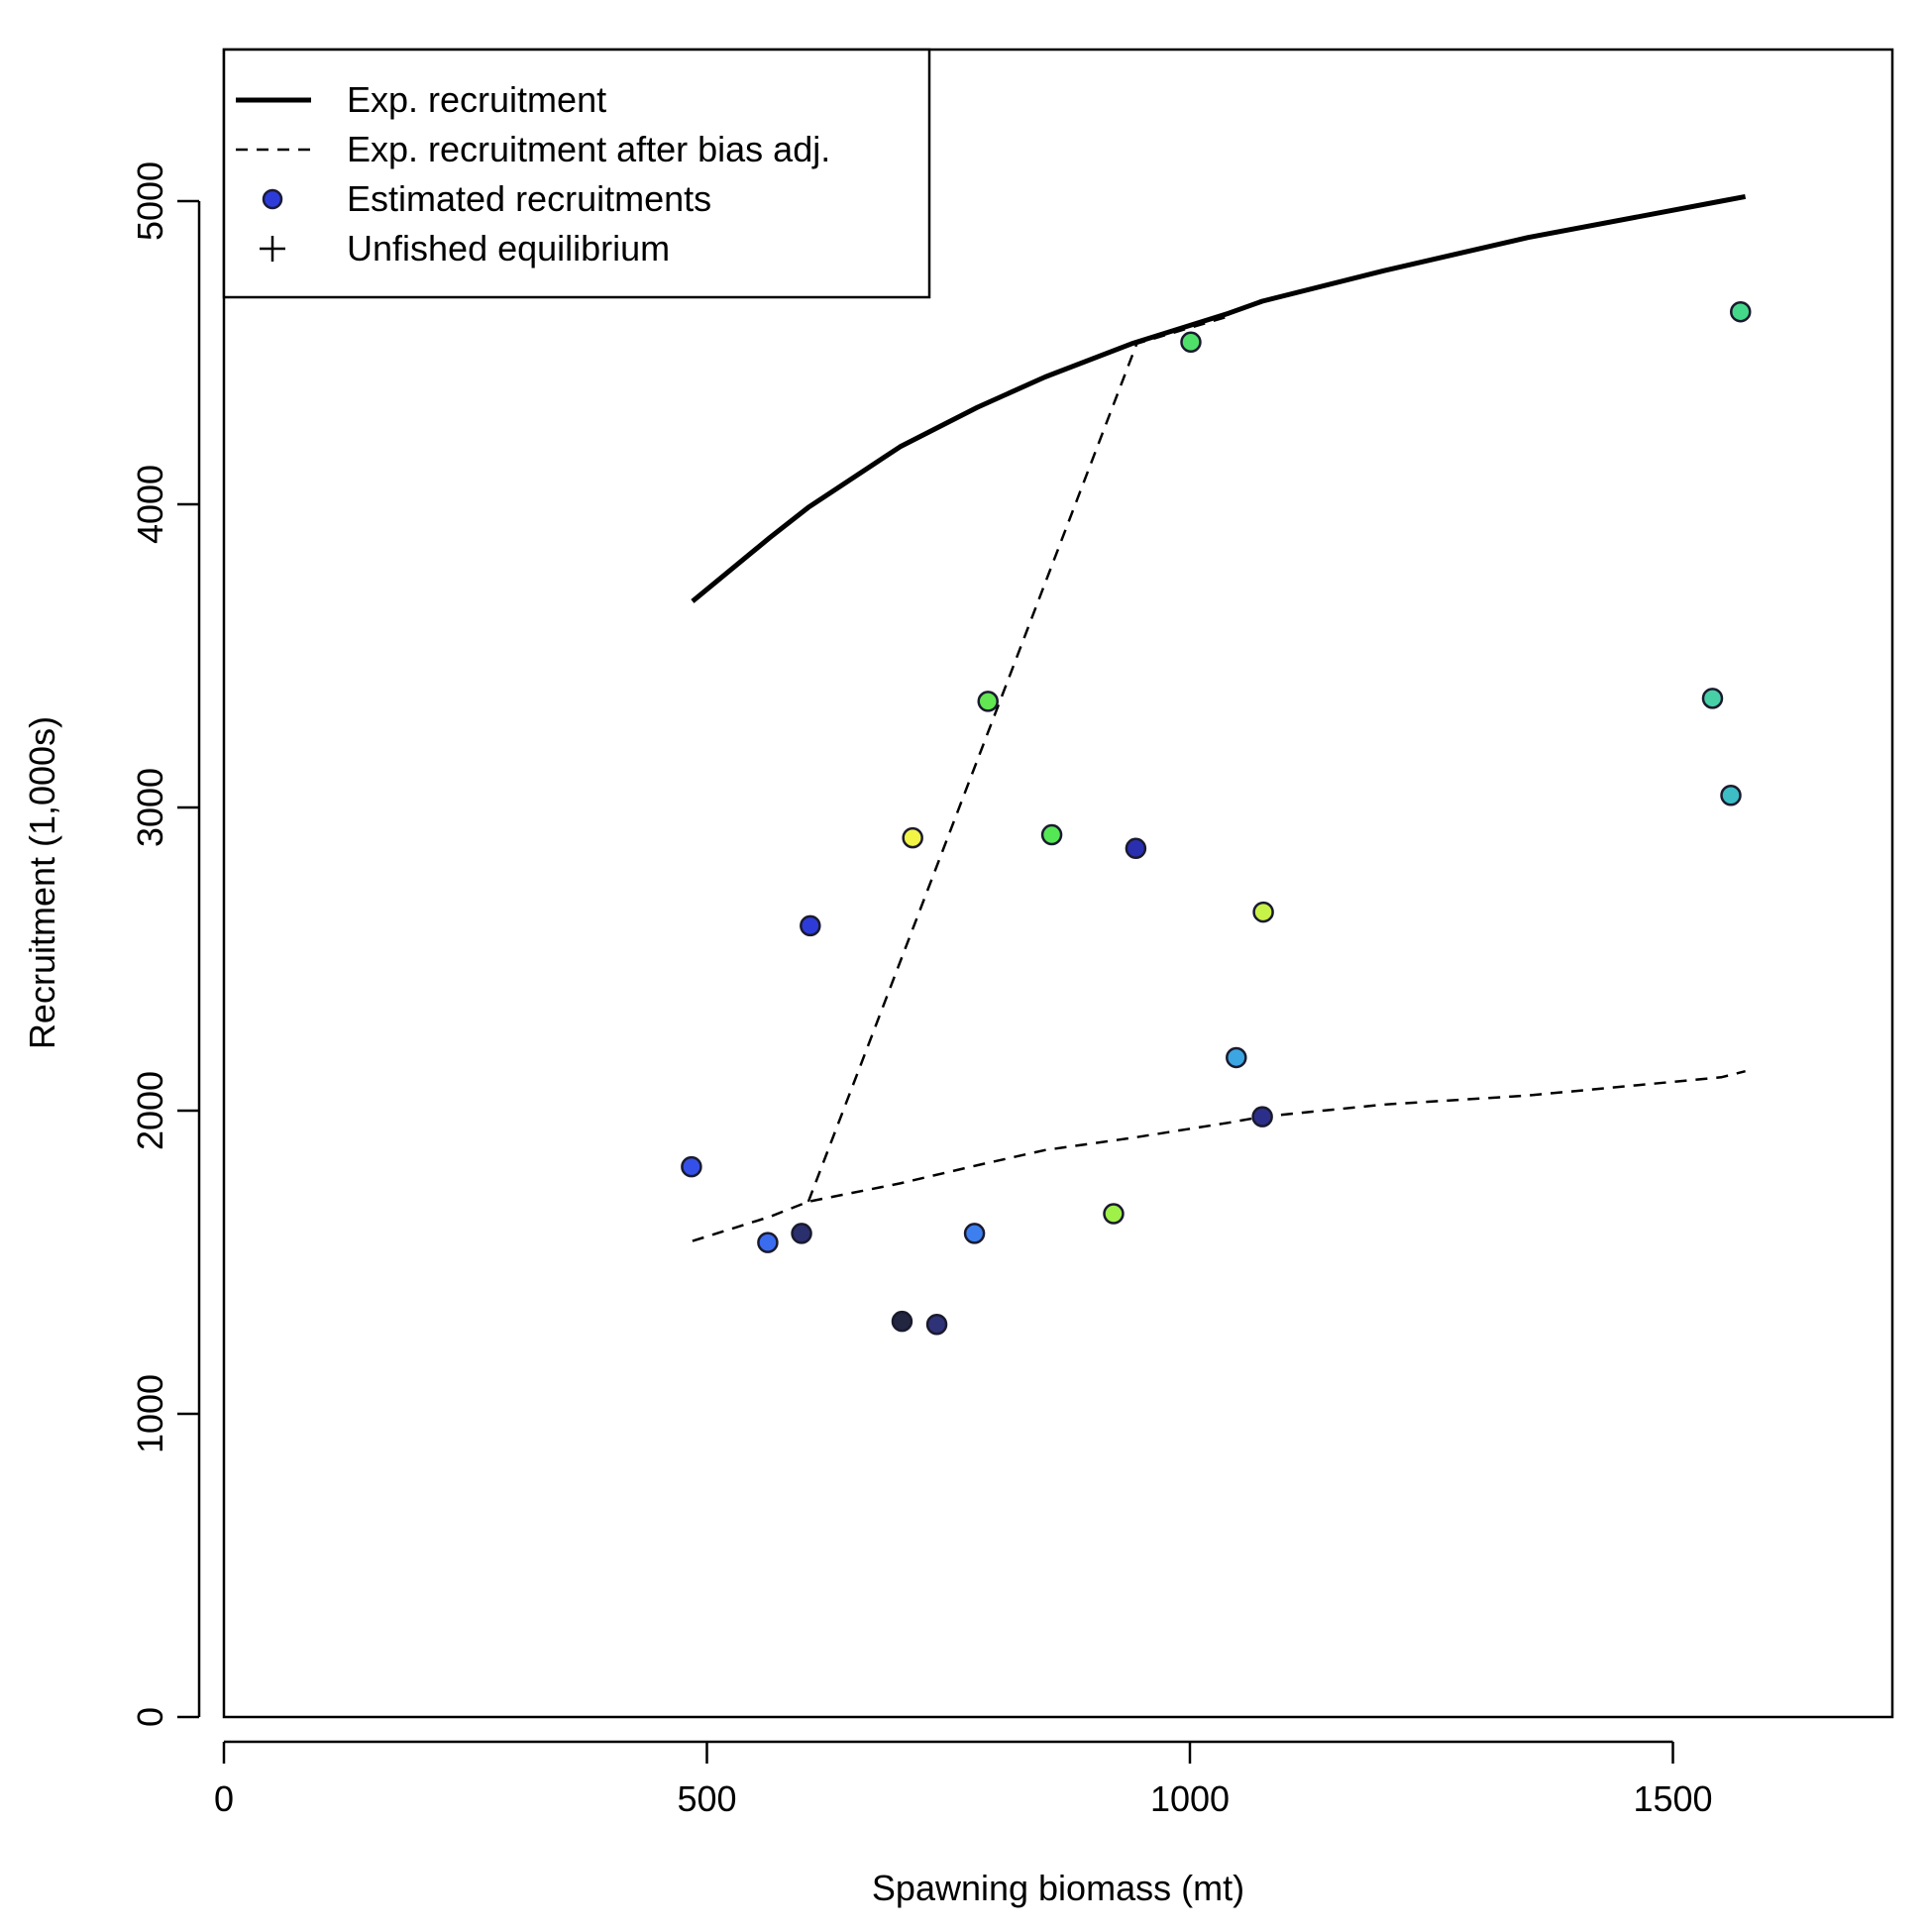  Describe the element at coordinates (272, 199) in the screenshot. I see `legend-point-icon` at that location.